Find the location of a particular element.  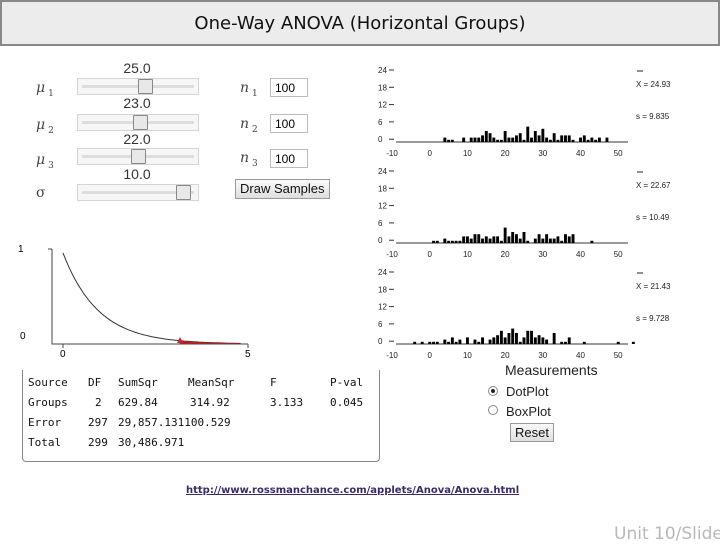

table-header: MeanSqr is located at coordinates (211, 382).